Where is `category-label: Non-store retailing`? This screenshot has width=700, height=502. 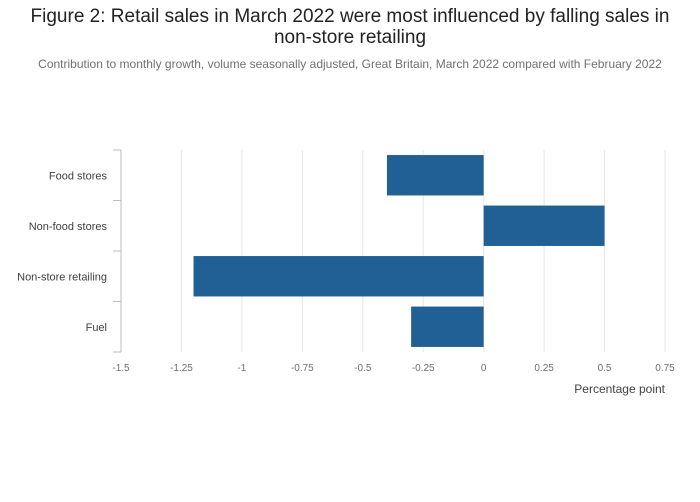 category-label: Non-store retailing is located at coordinates (62, 277).